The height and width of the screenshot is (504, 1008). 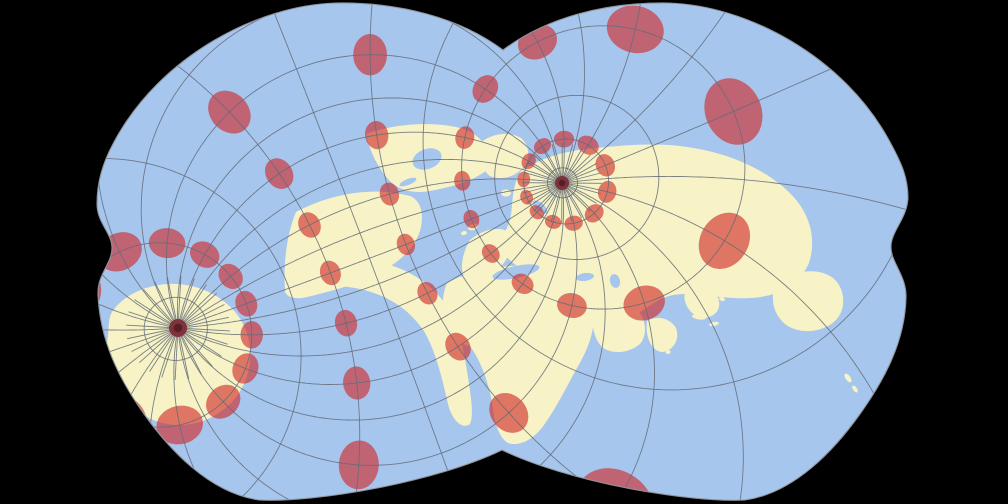 What do you see at coordinates (702, 303) in the screenshot?
I see `landmass-southeast-asia` at bounding box center [702, 303].